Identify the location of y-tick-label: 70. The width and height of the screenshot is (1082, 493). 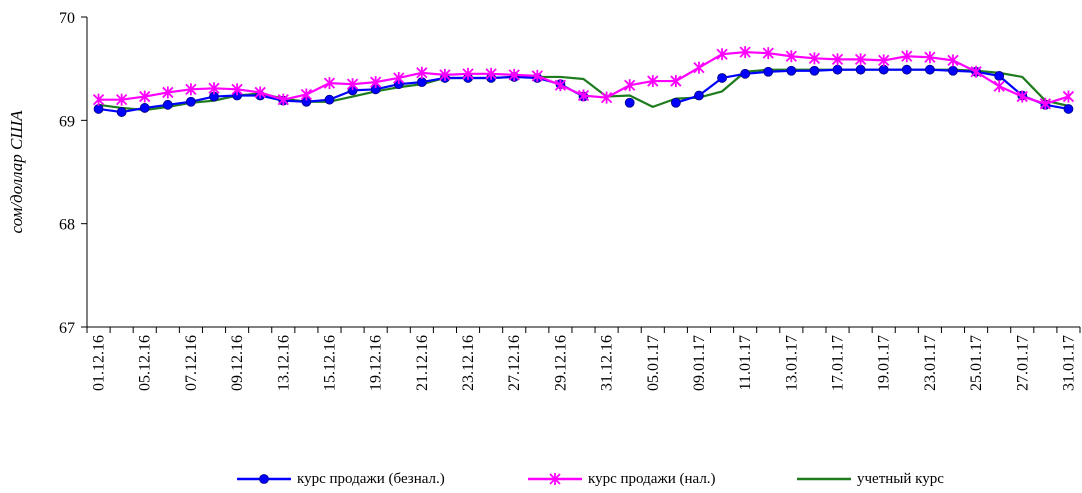
(67, 18).